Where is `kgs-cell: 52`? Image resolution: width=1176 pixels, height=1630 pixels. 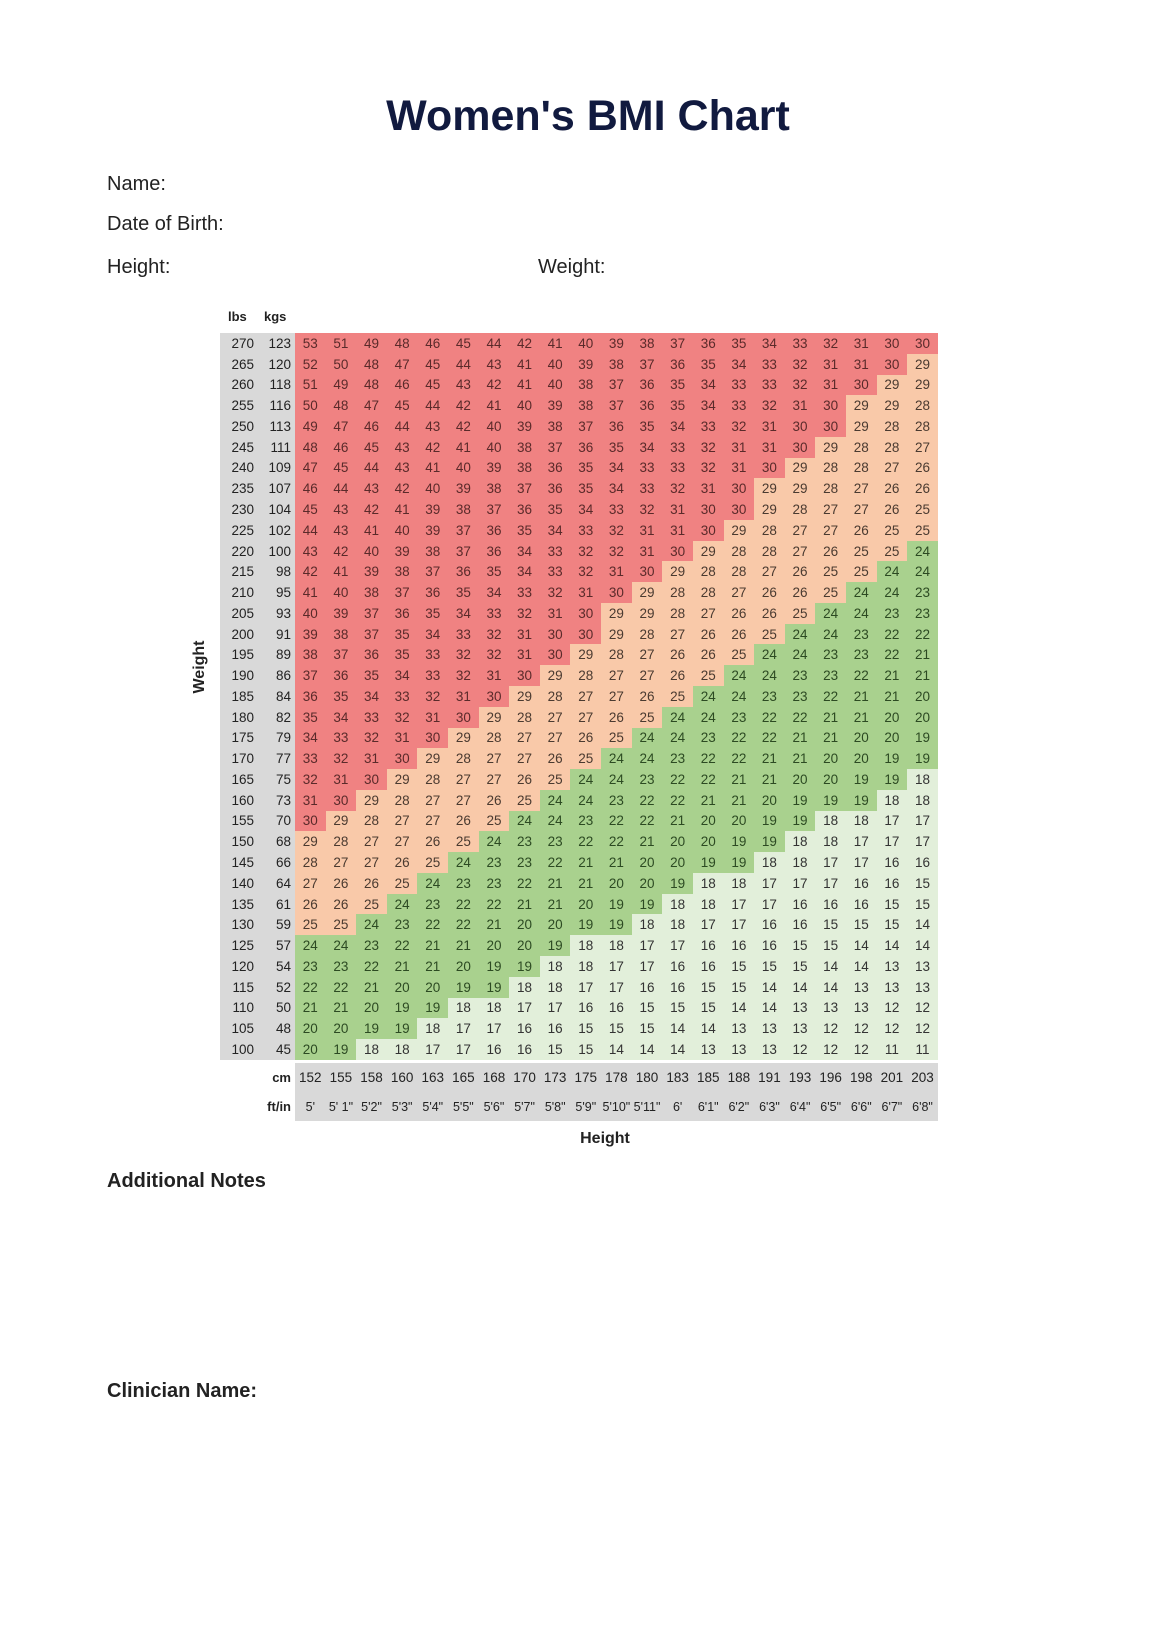 kgs-cell: 52 is located at coordinates (276, 987).